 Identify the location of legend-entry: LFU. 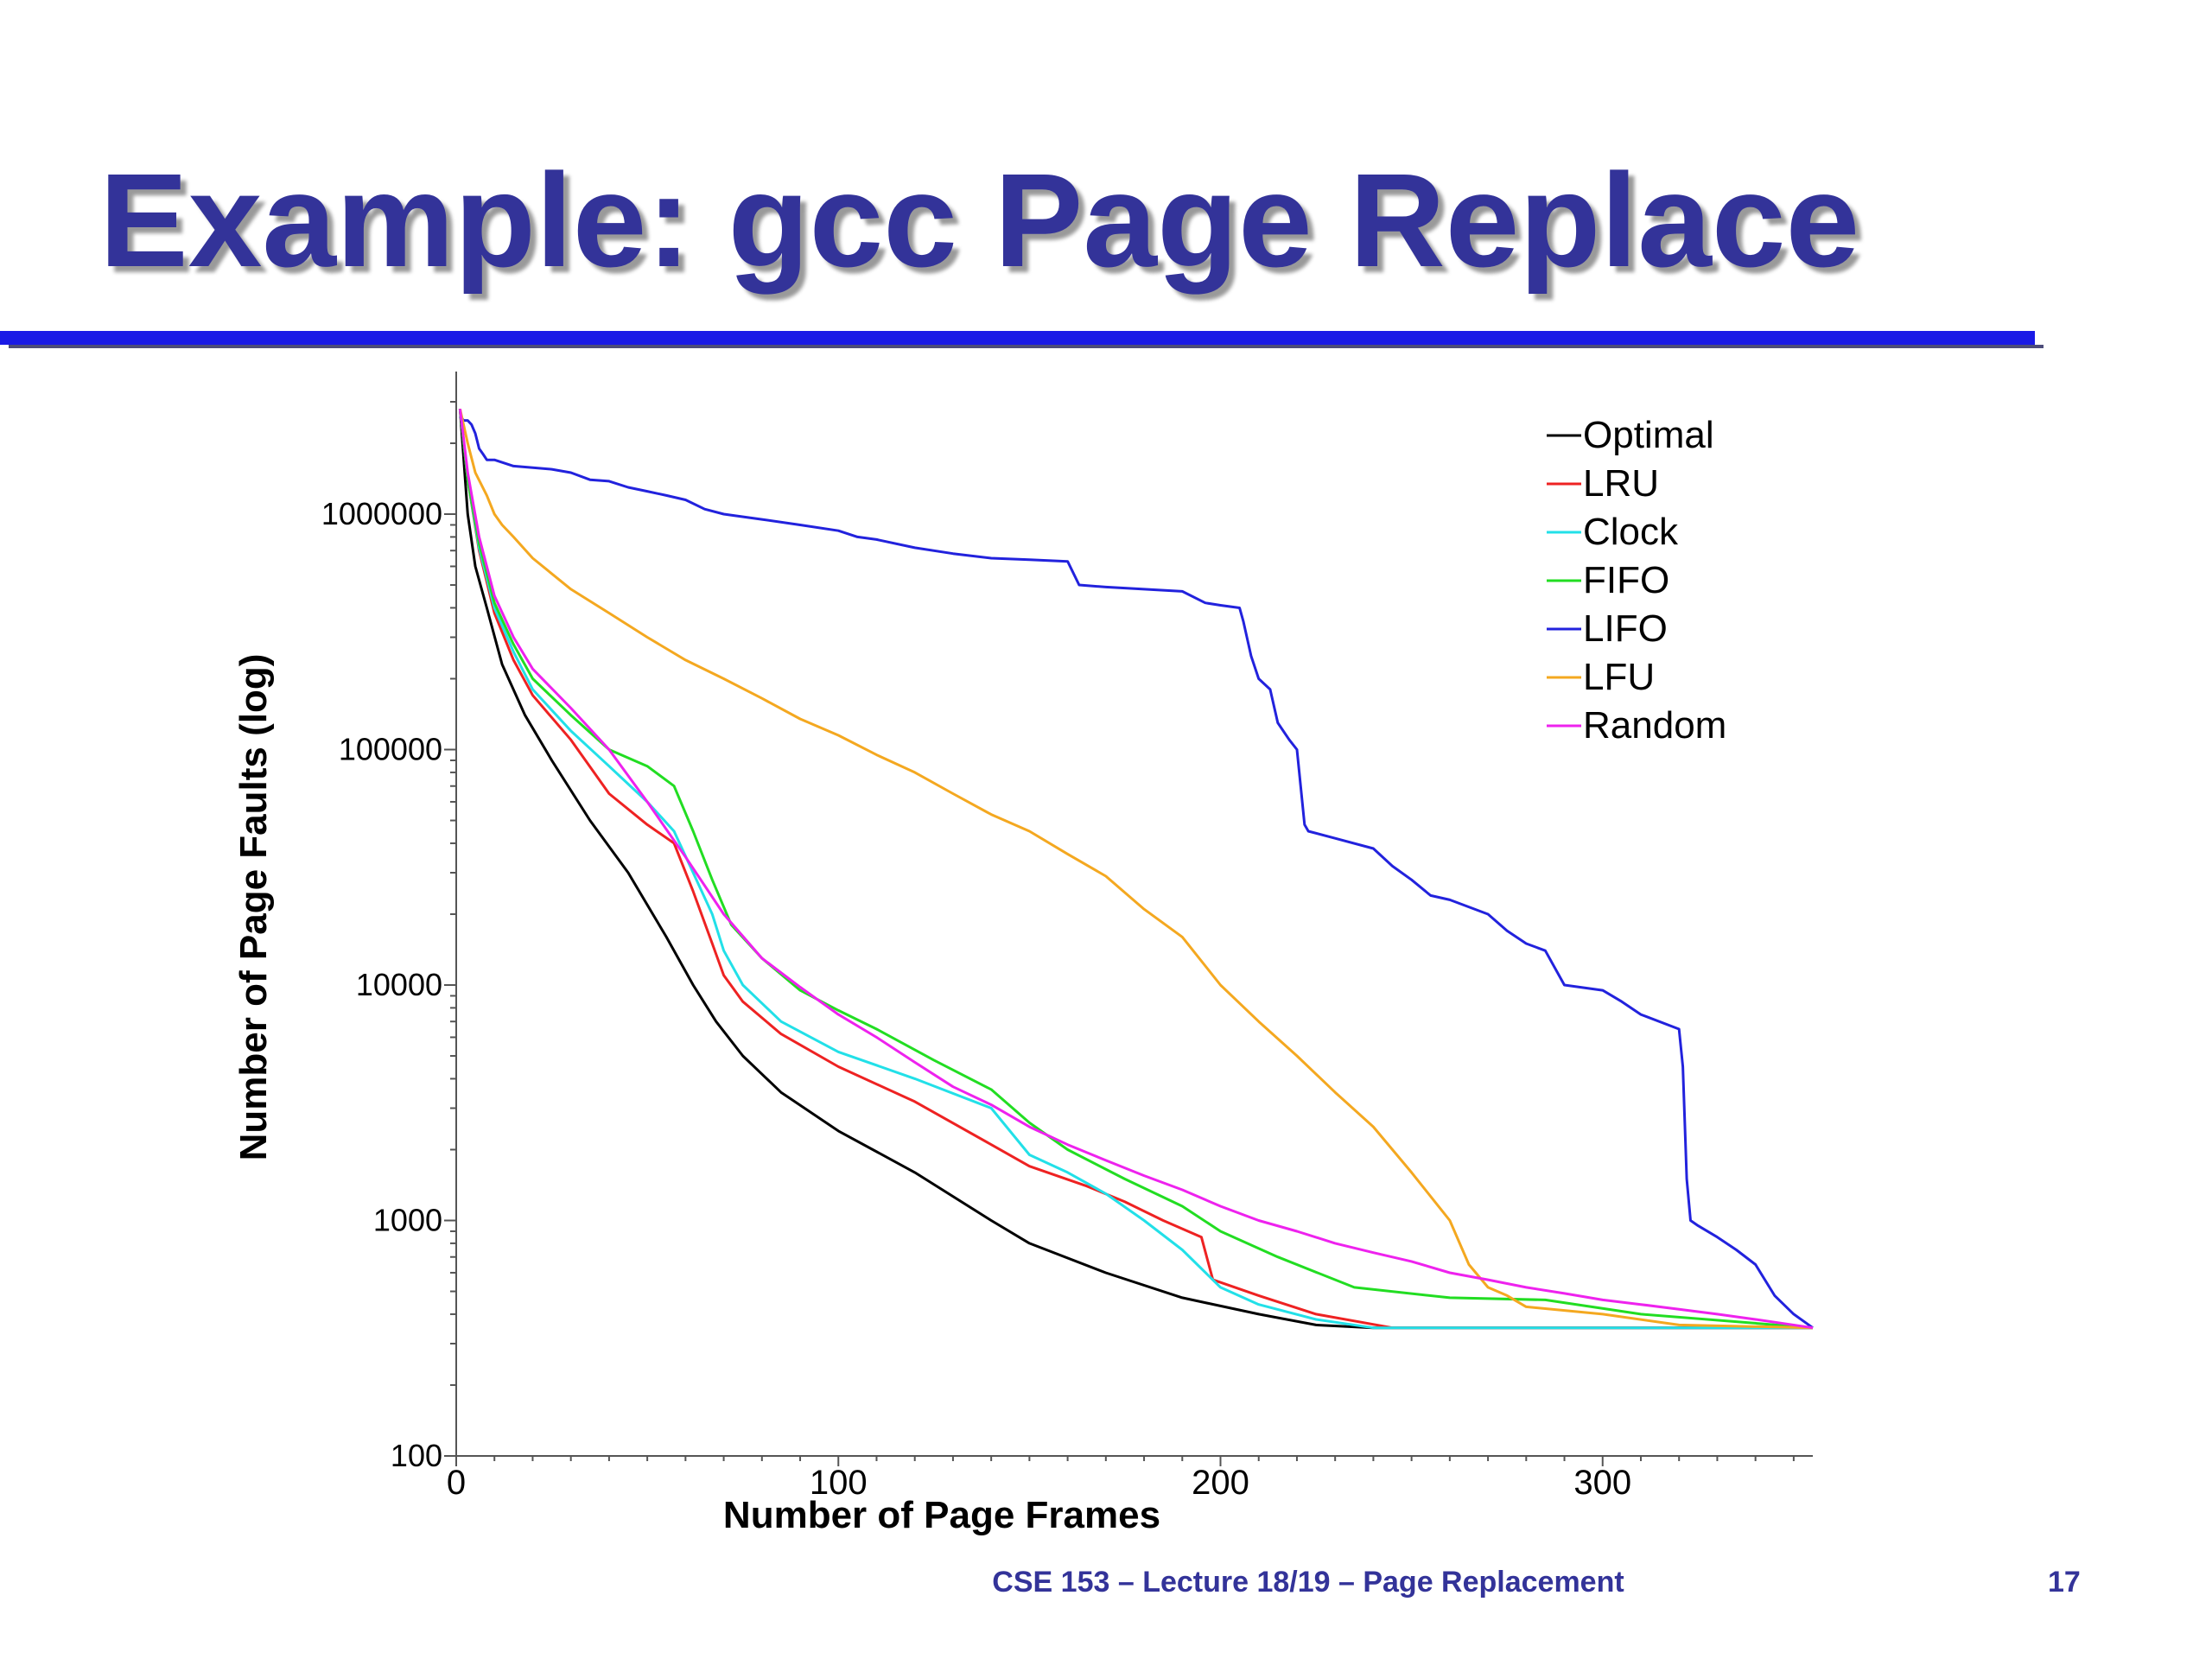
(1619, 677).